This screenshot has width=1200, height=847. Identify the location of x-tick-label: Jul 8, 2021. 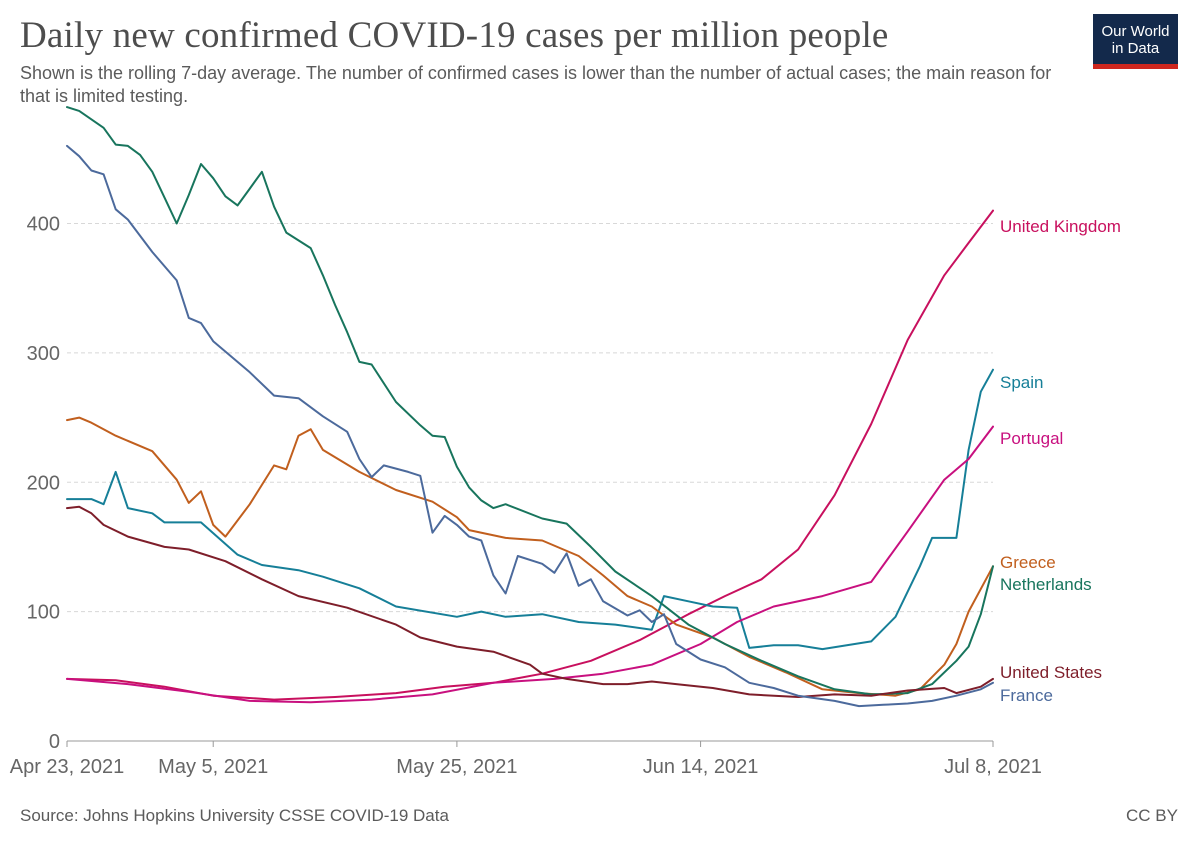
(993, 767).